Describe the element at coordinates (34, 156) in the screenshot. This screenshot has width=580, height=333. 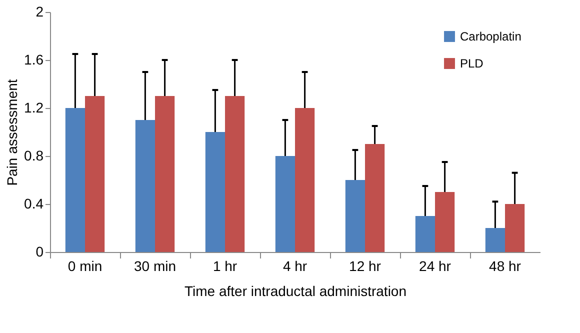
I see `y-tick-label: 0.8` at that location.